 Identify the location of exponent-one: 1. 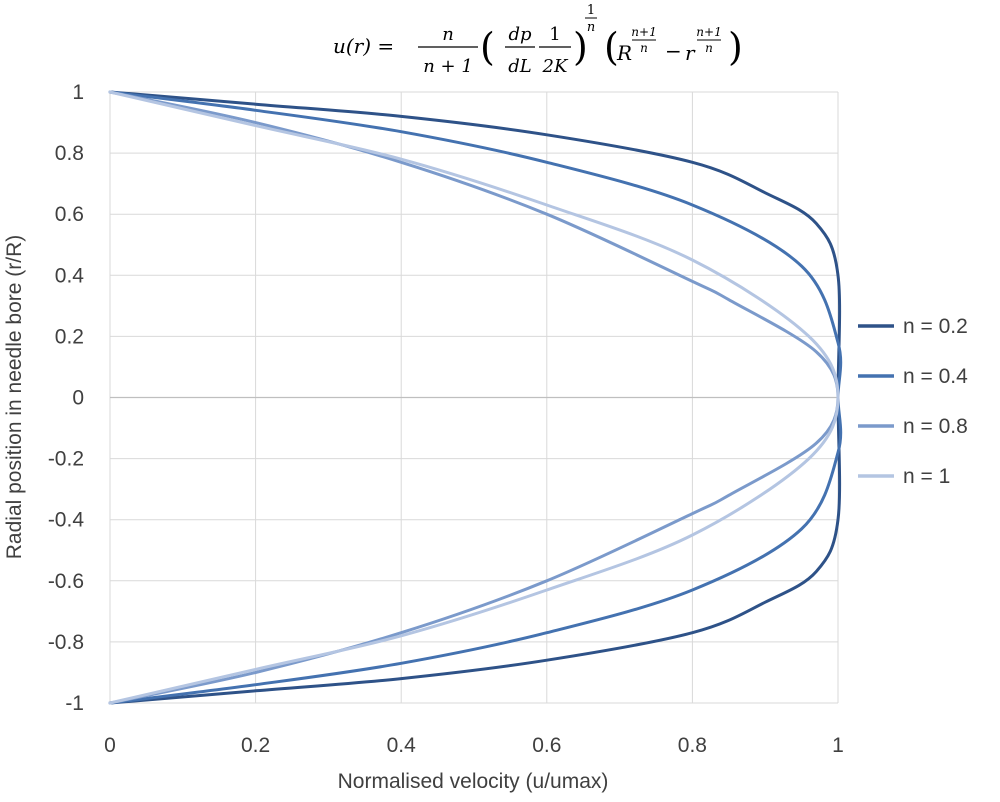
(591, 10).